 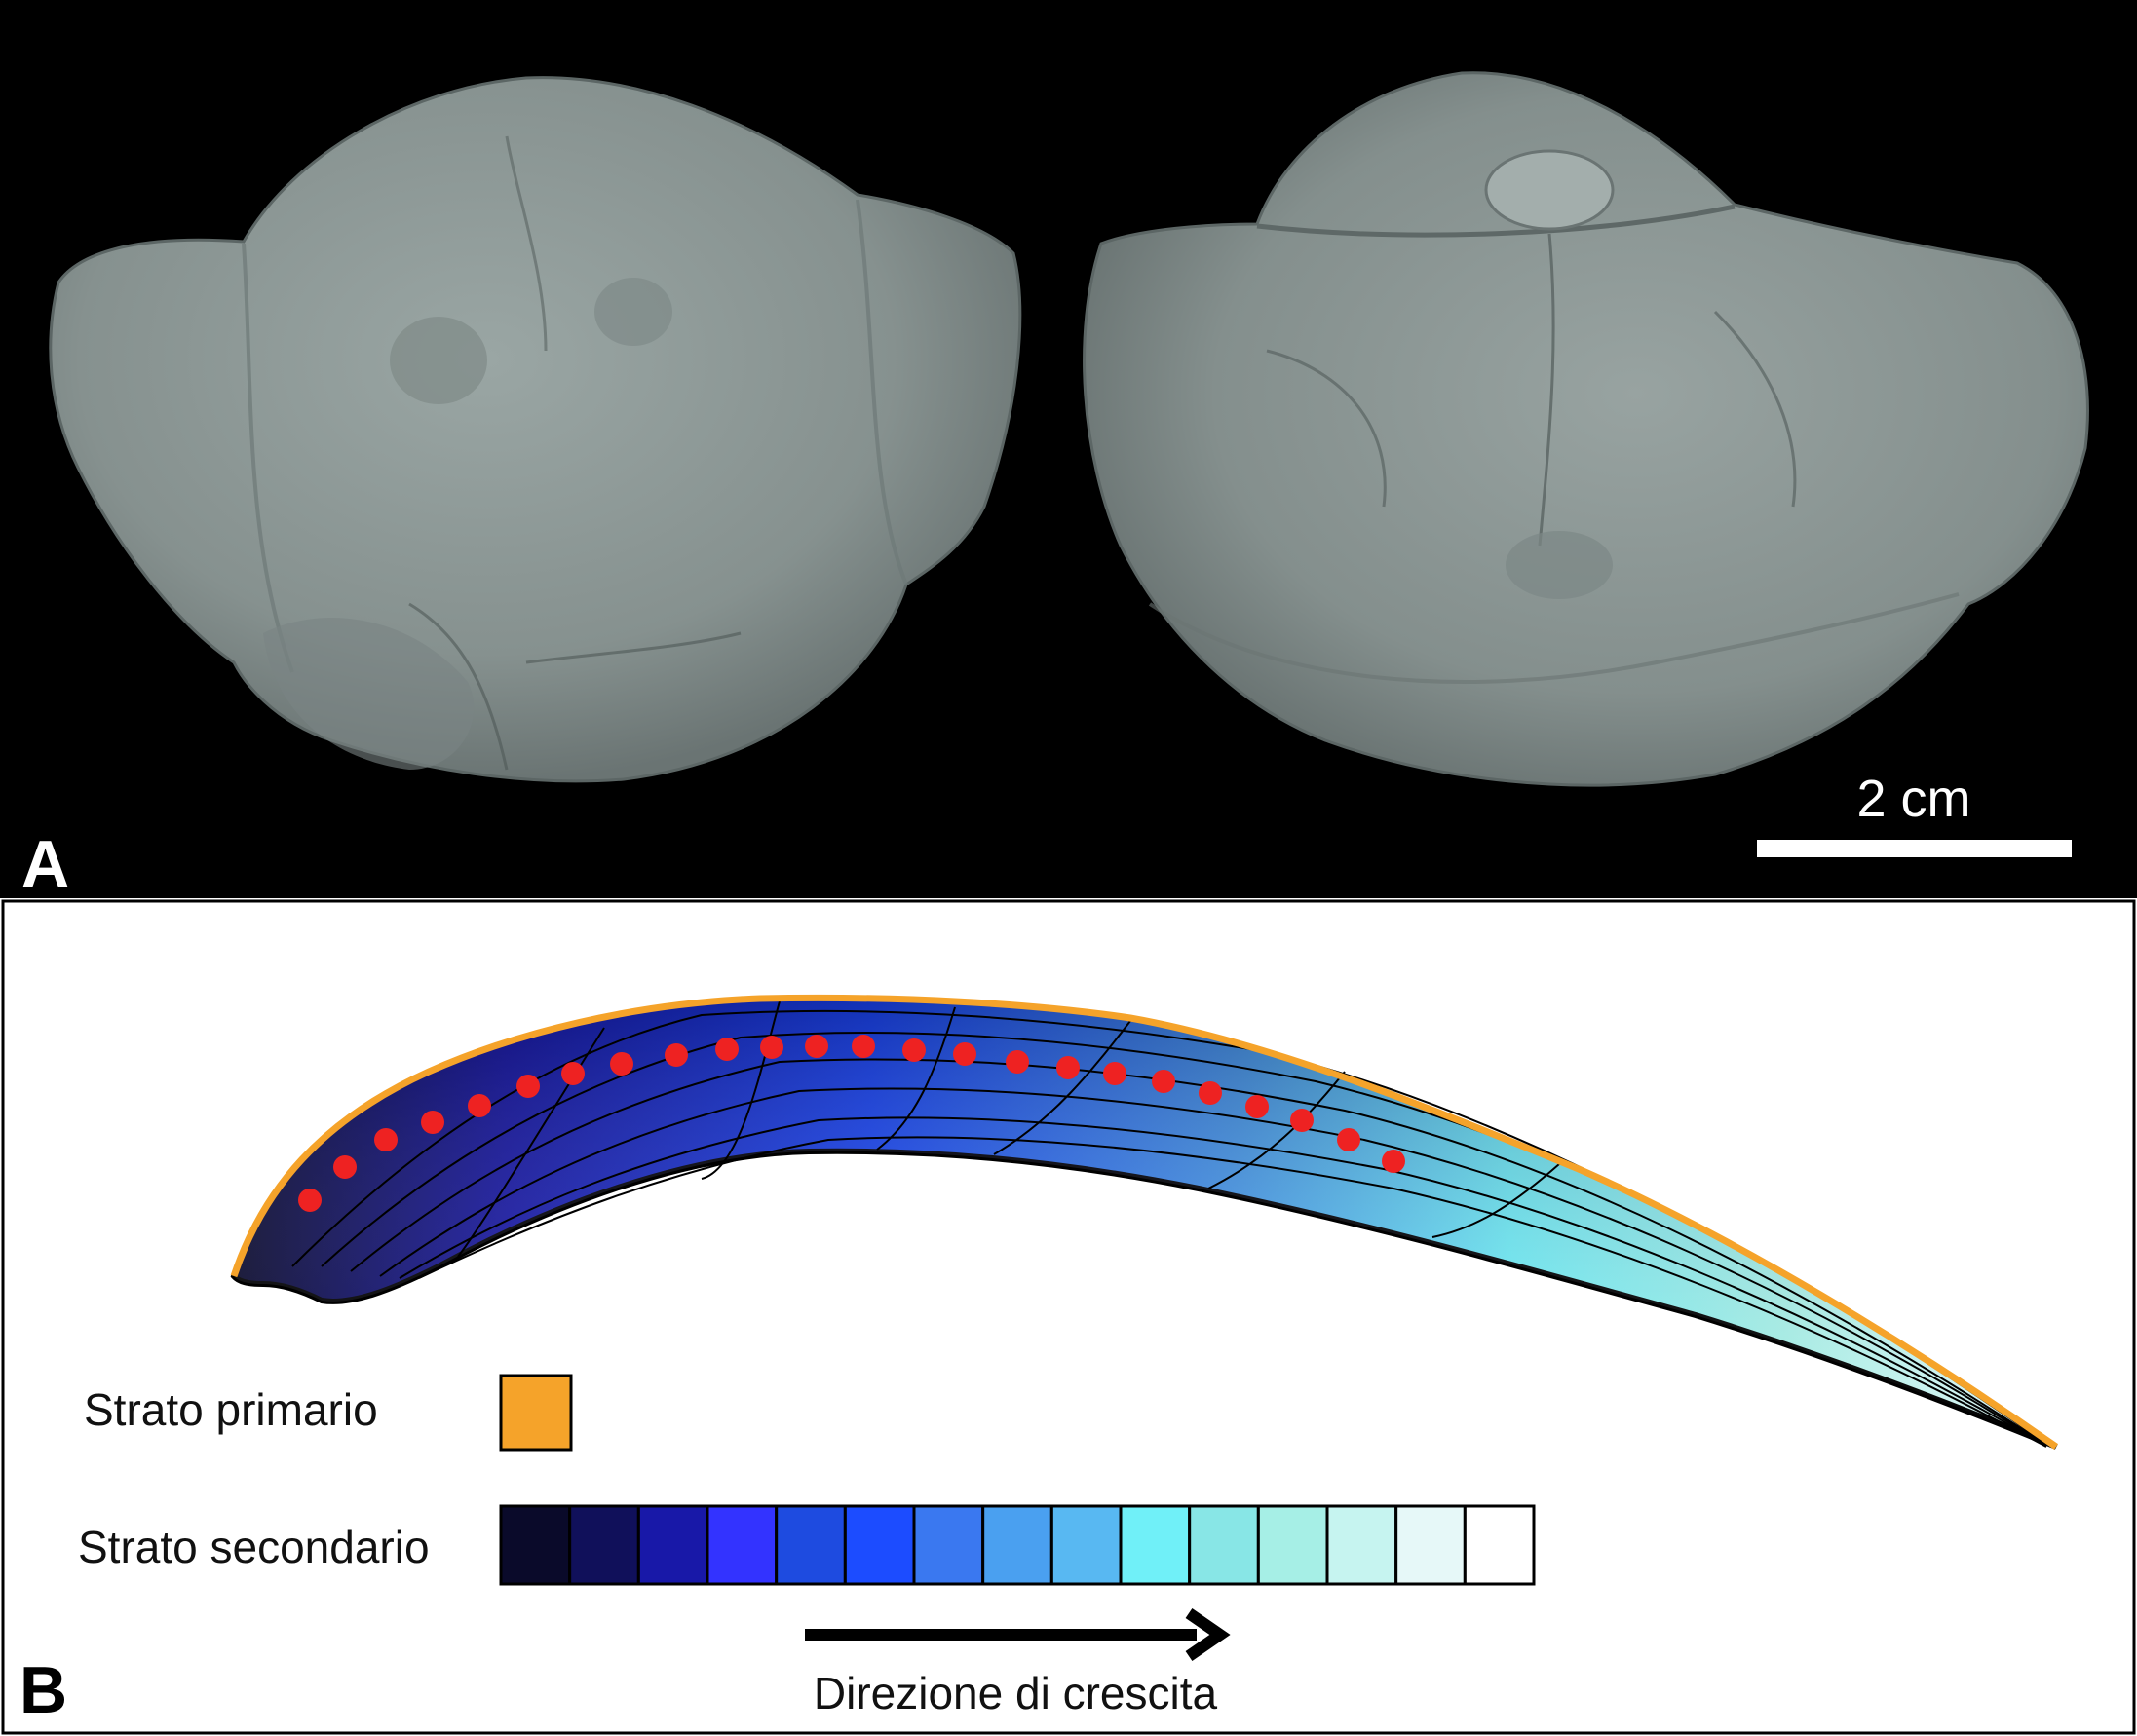 I want to click on primary-layer-label: Strato primario, so click(x=231, y=1409).